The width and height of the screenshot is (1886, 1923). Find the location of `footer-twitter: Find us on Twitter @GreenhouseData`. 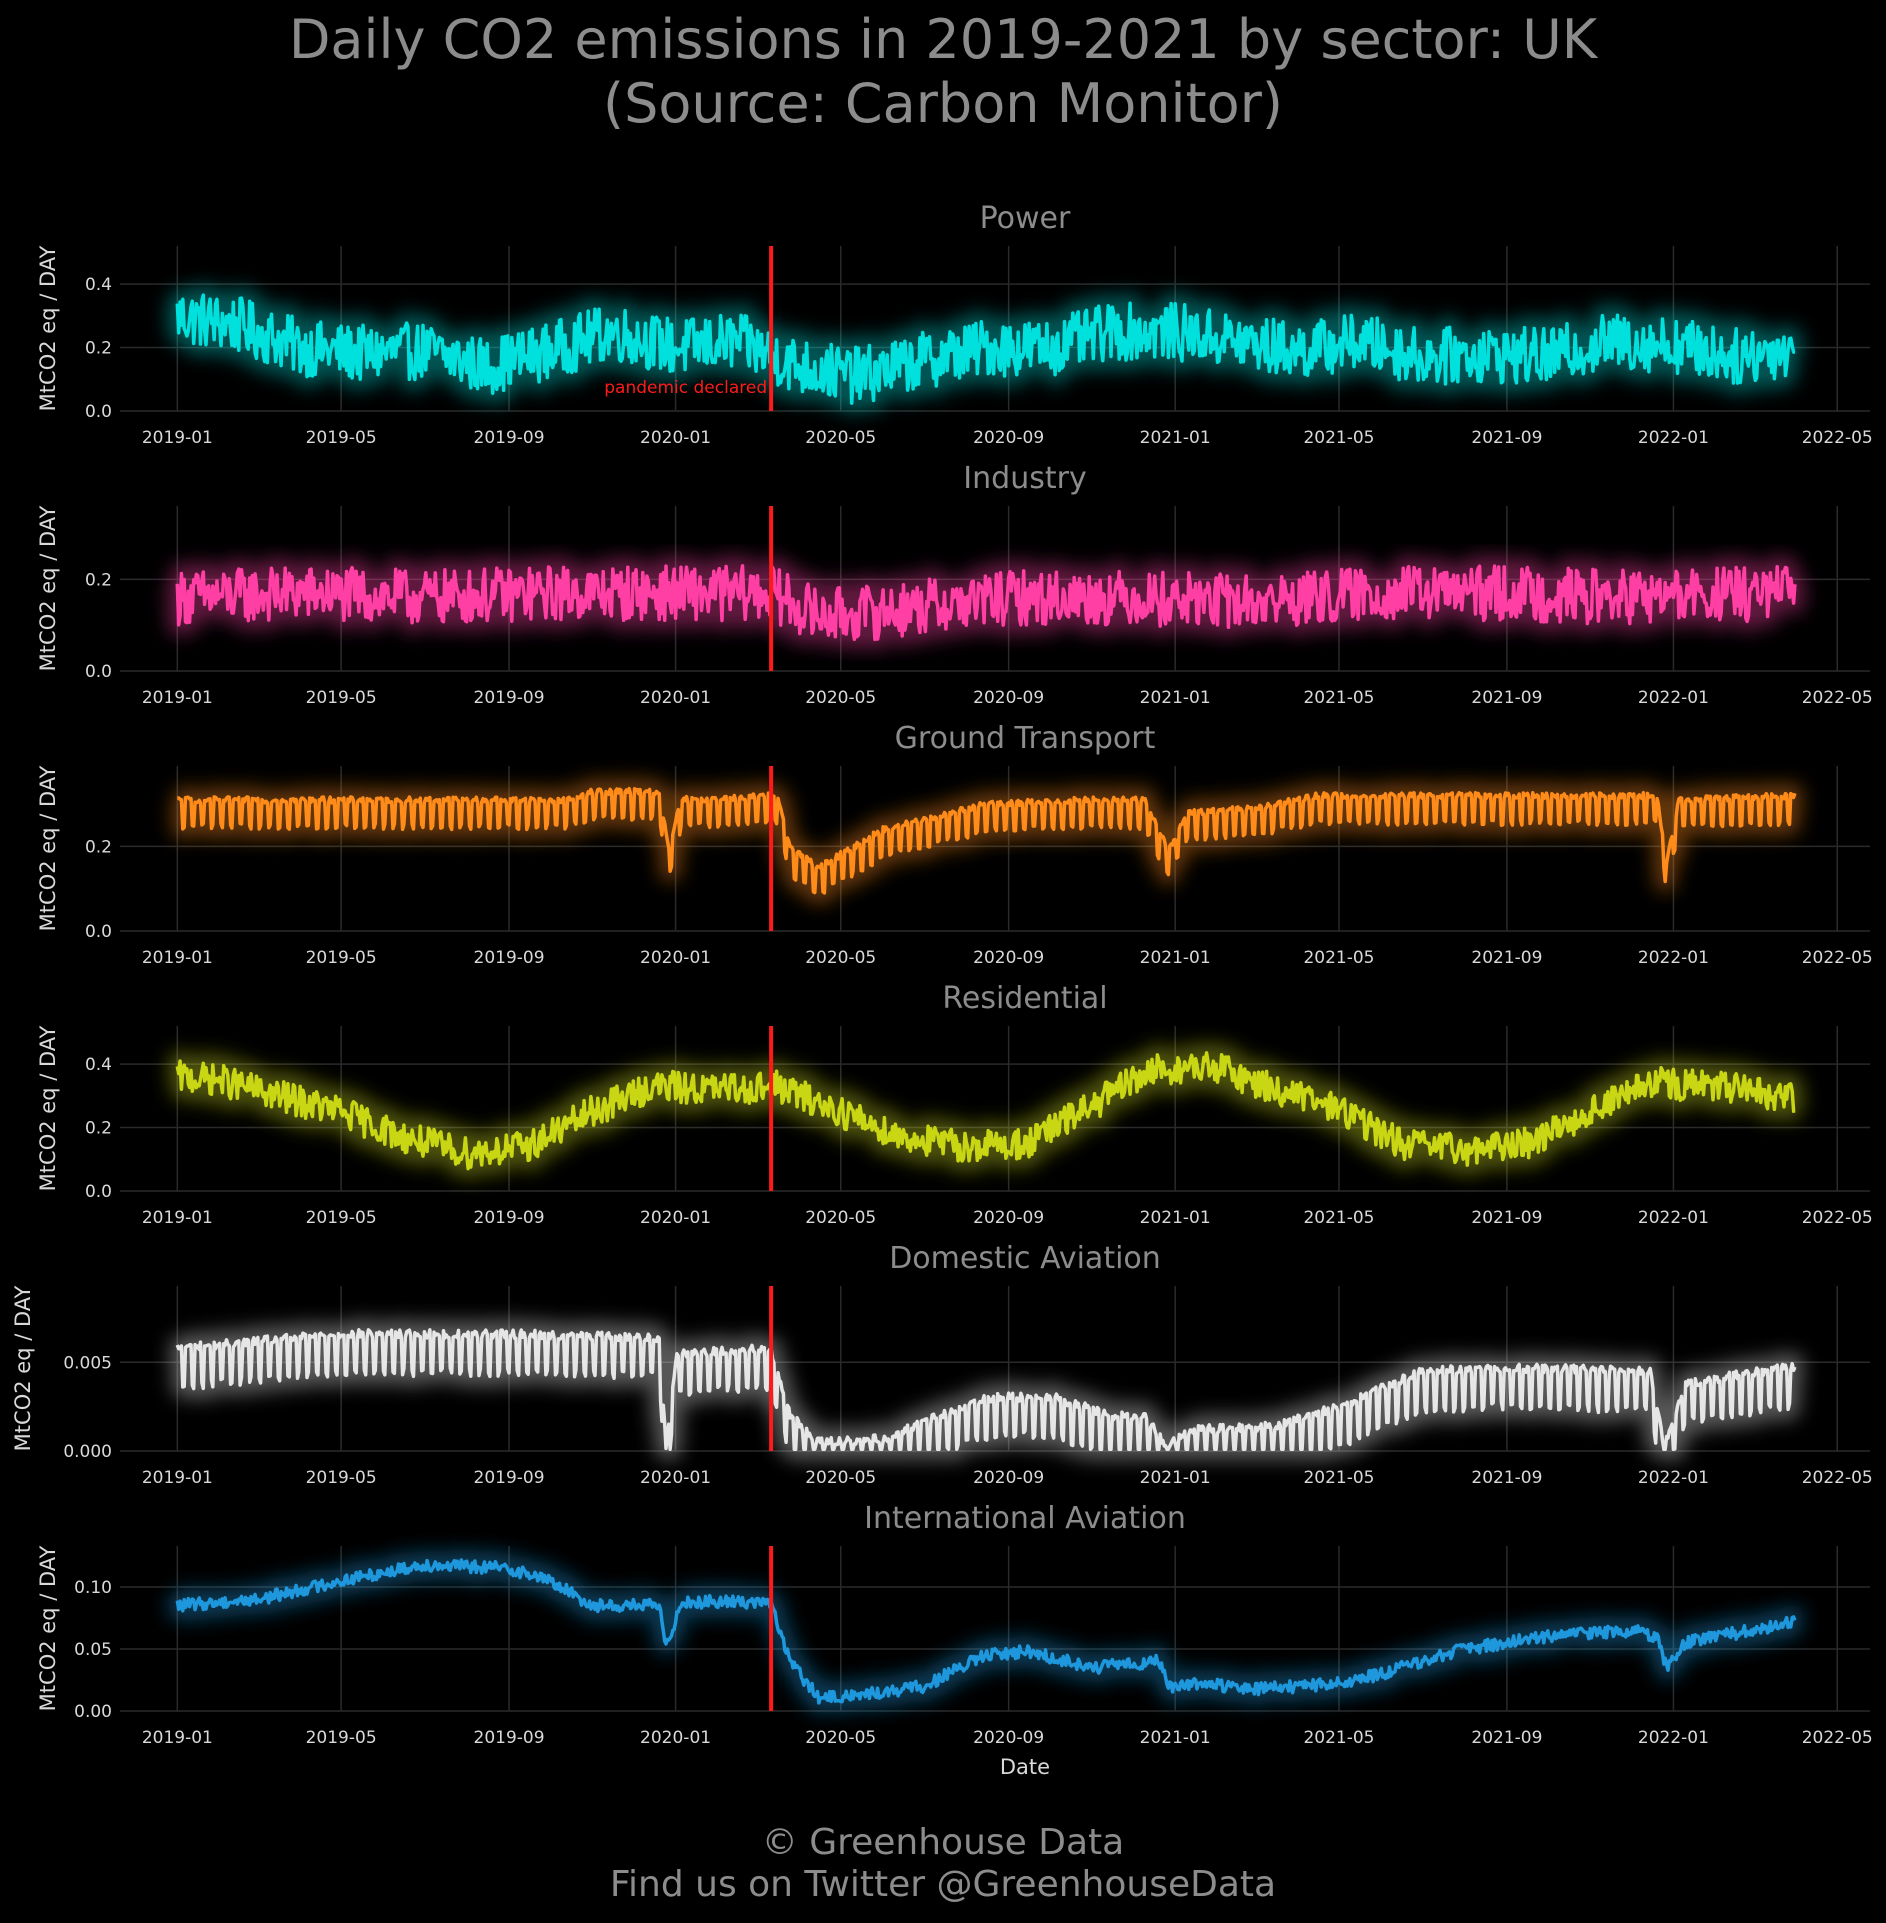

footer-twitter: Find us on Twitter @GreenhouseData is located at coordinates (943, 1884).